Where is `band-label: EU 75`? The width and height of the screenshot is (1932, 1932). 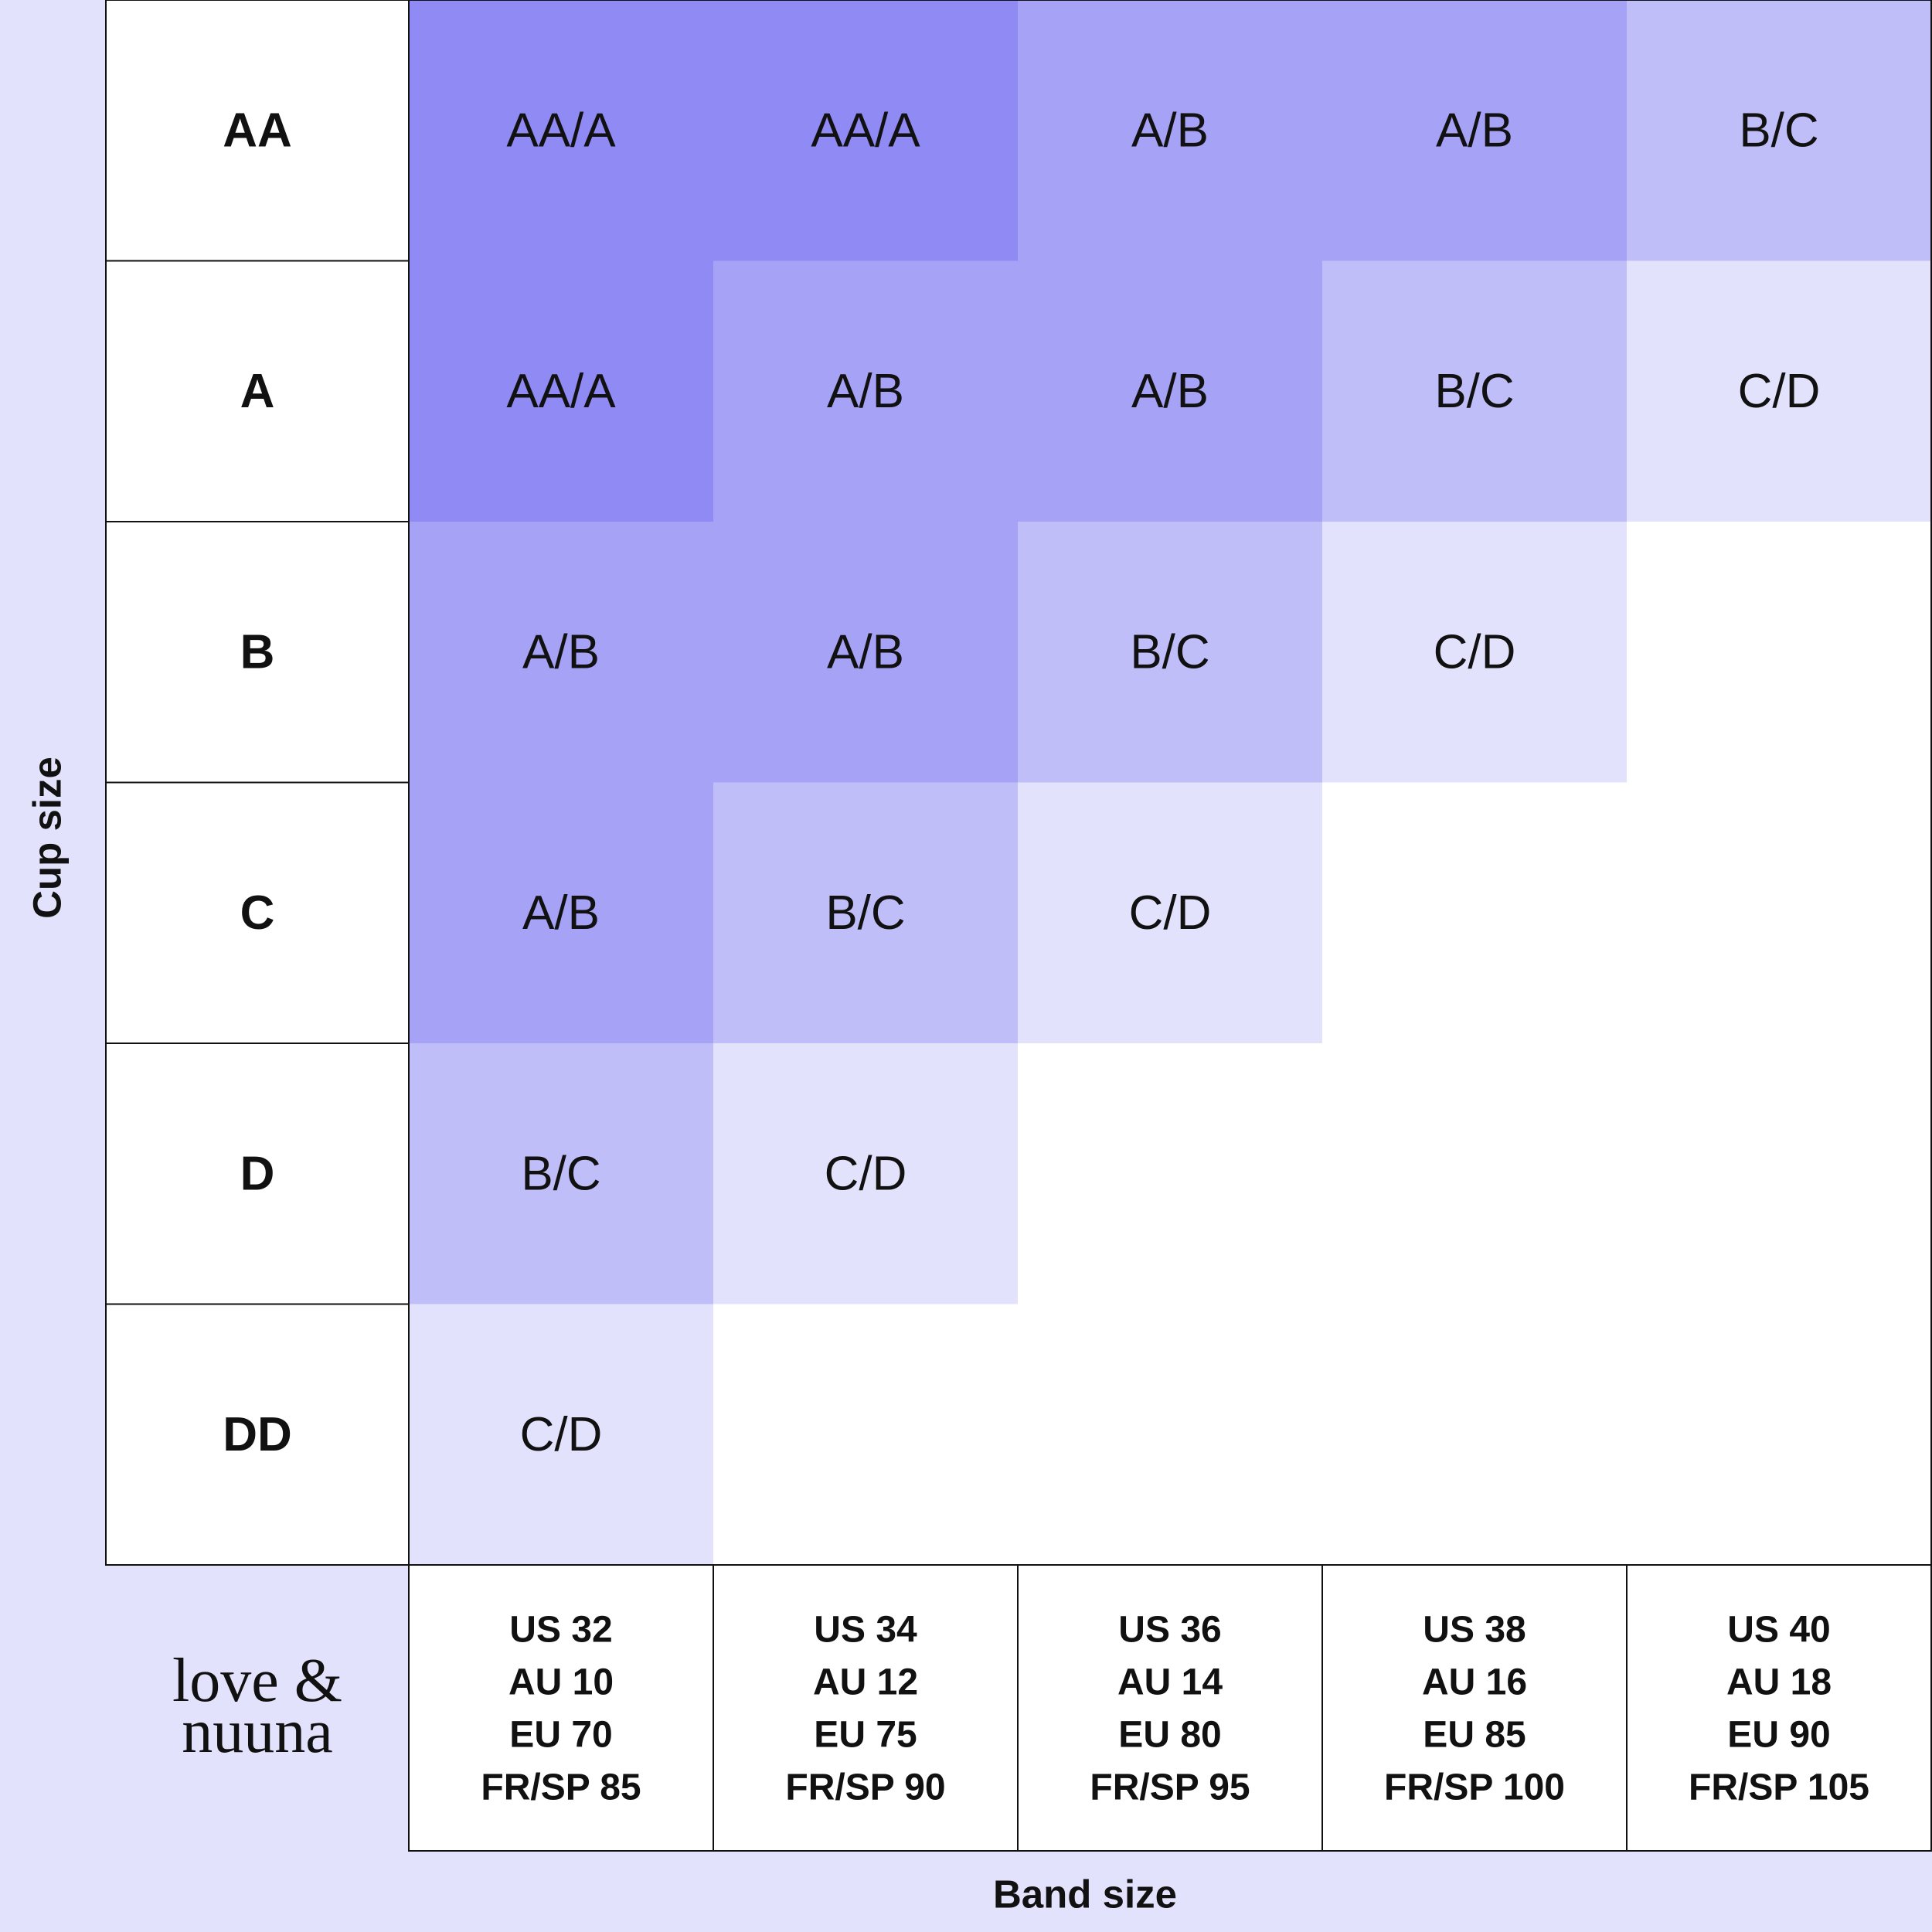
band-label: EU 75 is located at coordinates (865, 1736).